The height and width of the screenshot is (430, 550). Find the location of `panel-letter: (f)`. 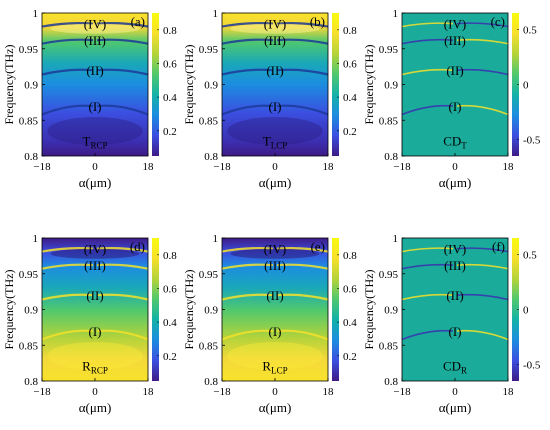

panel-letter: (f) is located at coordinates (498, 246).